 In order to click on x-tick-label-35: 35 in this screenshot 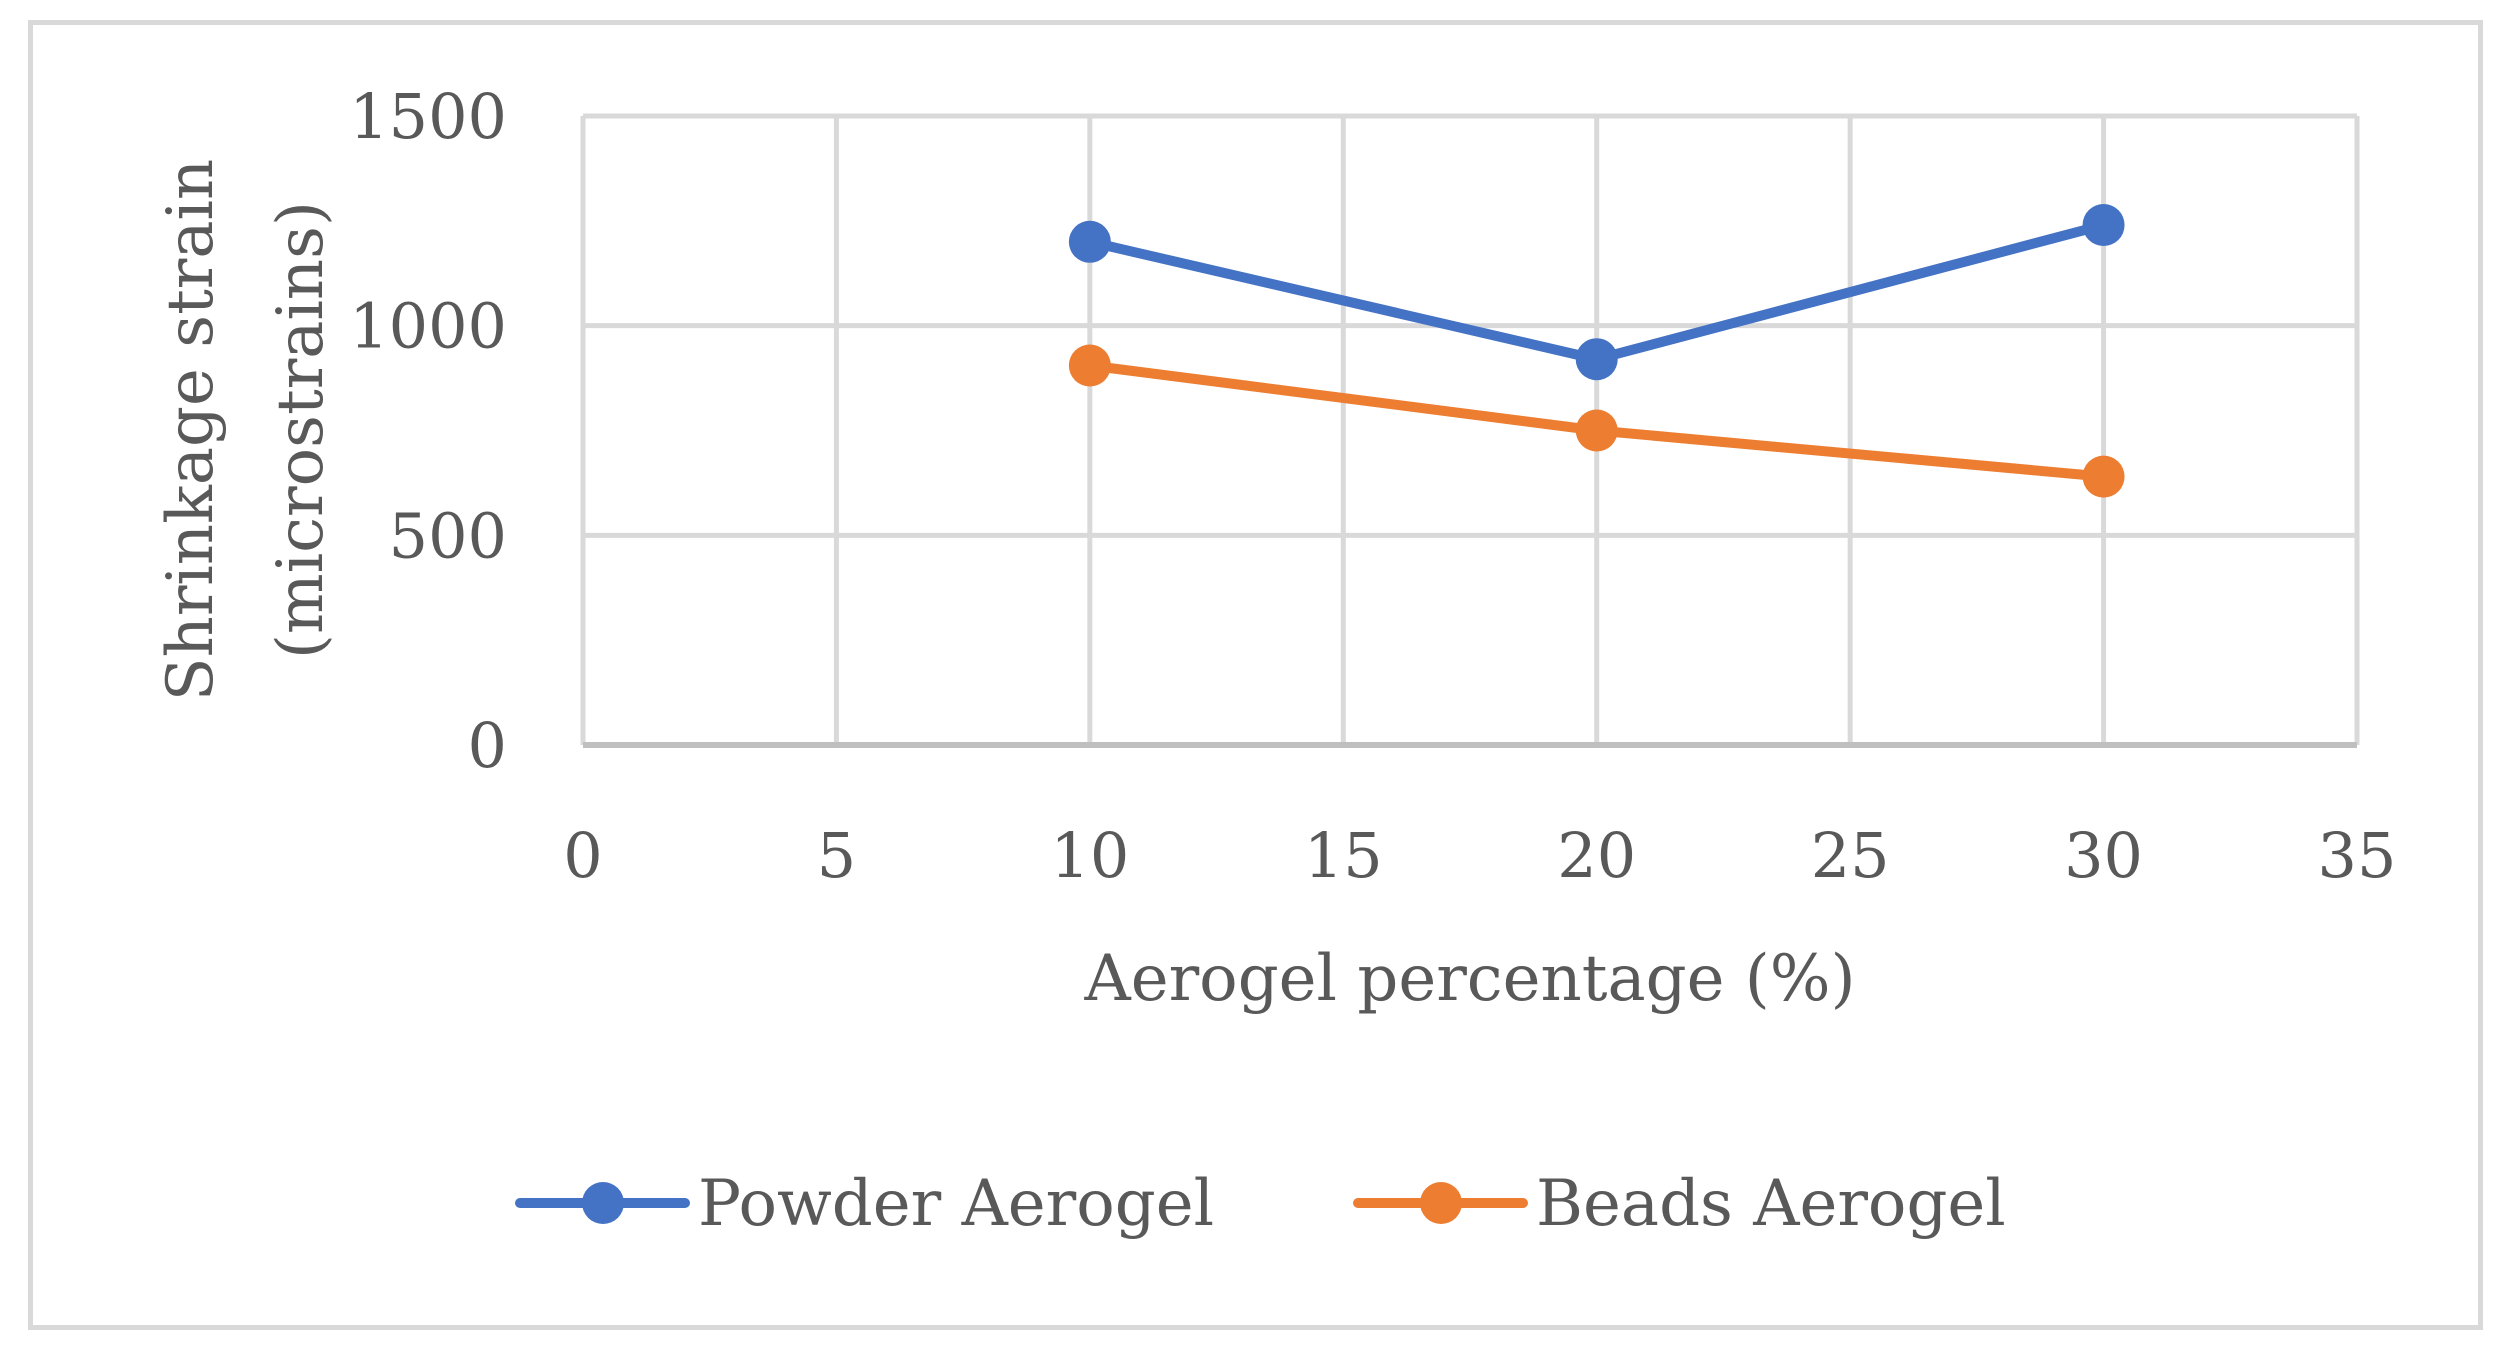, I will do `click(2357, 855)`.